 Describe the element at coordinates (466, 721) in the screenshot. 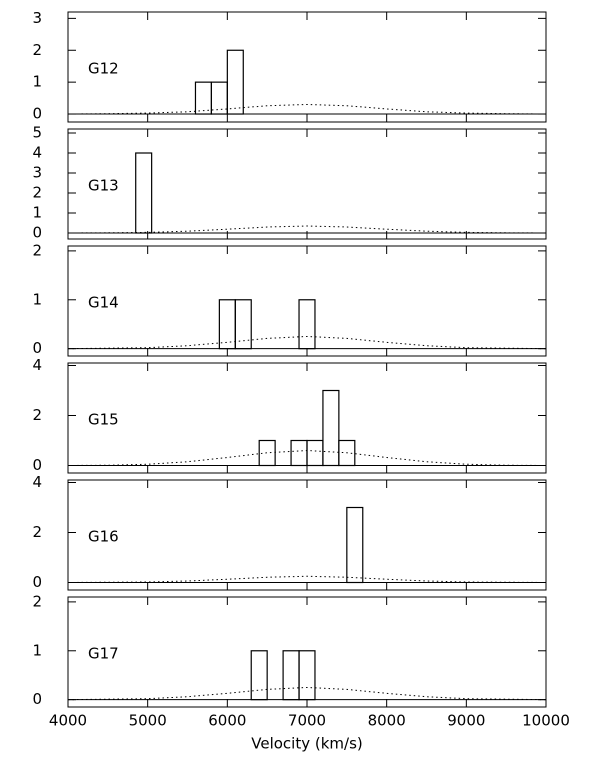

I see `x-tick-label: 9000` at that location.